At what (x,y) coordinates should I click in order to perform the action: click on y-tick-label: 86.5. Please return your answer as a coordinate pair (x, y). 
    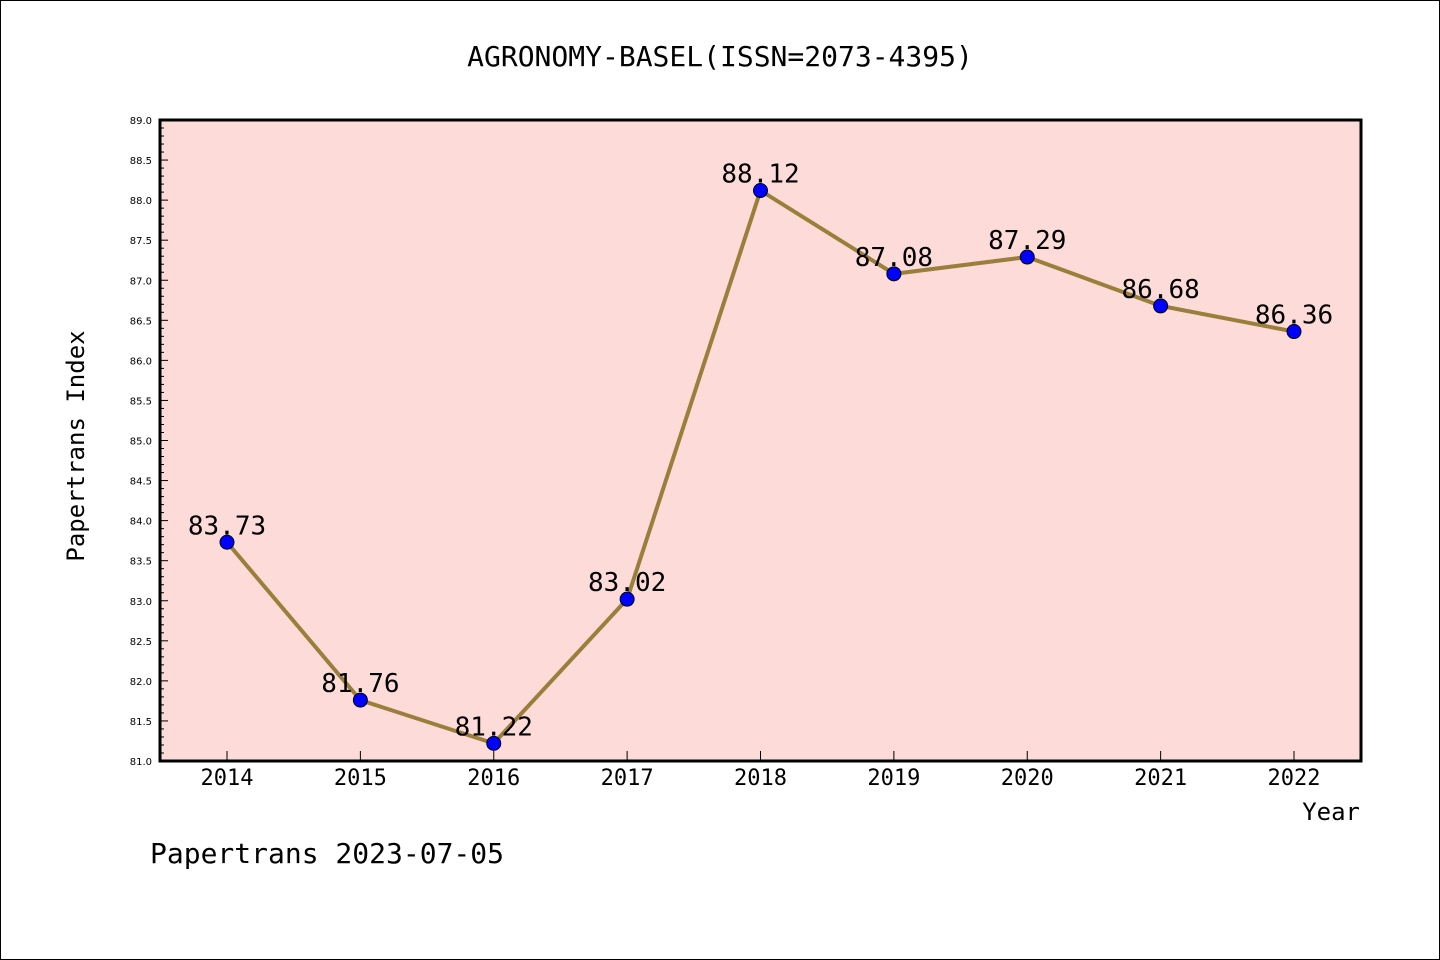
    Looking at the image, I should click on (141, 321).